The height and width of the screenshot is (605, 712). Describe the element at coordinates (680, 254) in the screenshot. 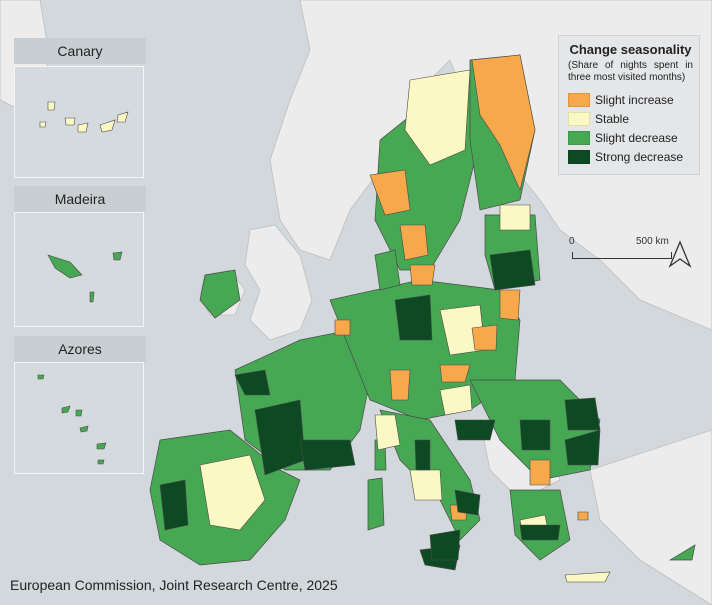

I see `north-arrow-icon` at that location.